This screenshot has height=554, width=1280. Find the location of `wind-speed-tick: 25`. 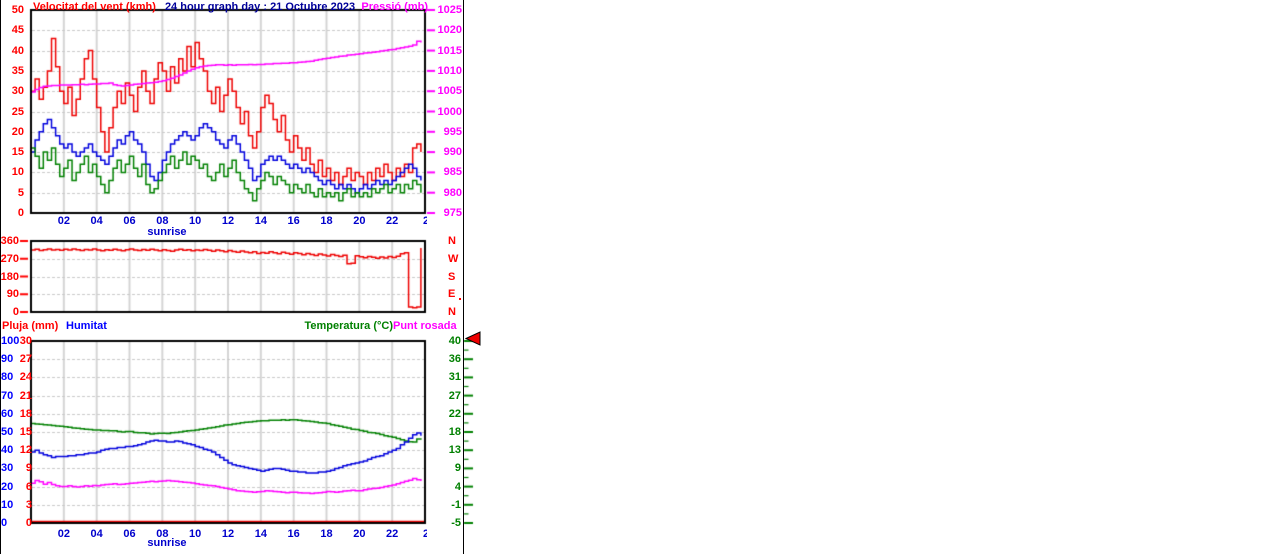

wind-speed-tick: 25 is located at coordinates (17, 111).